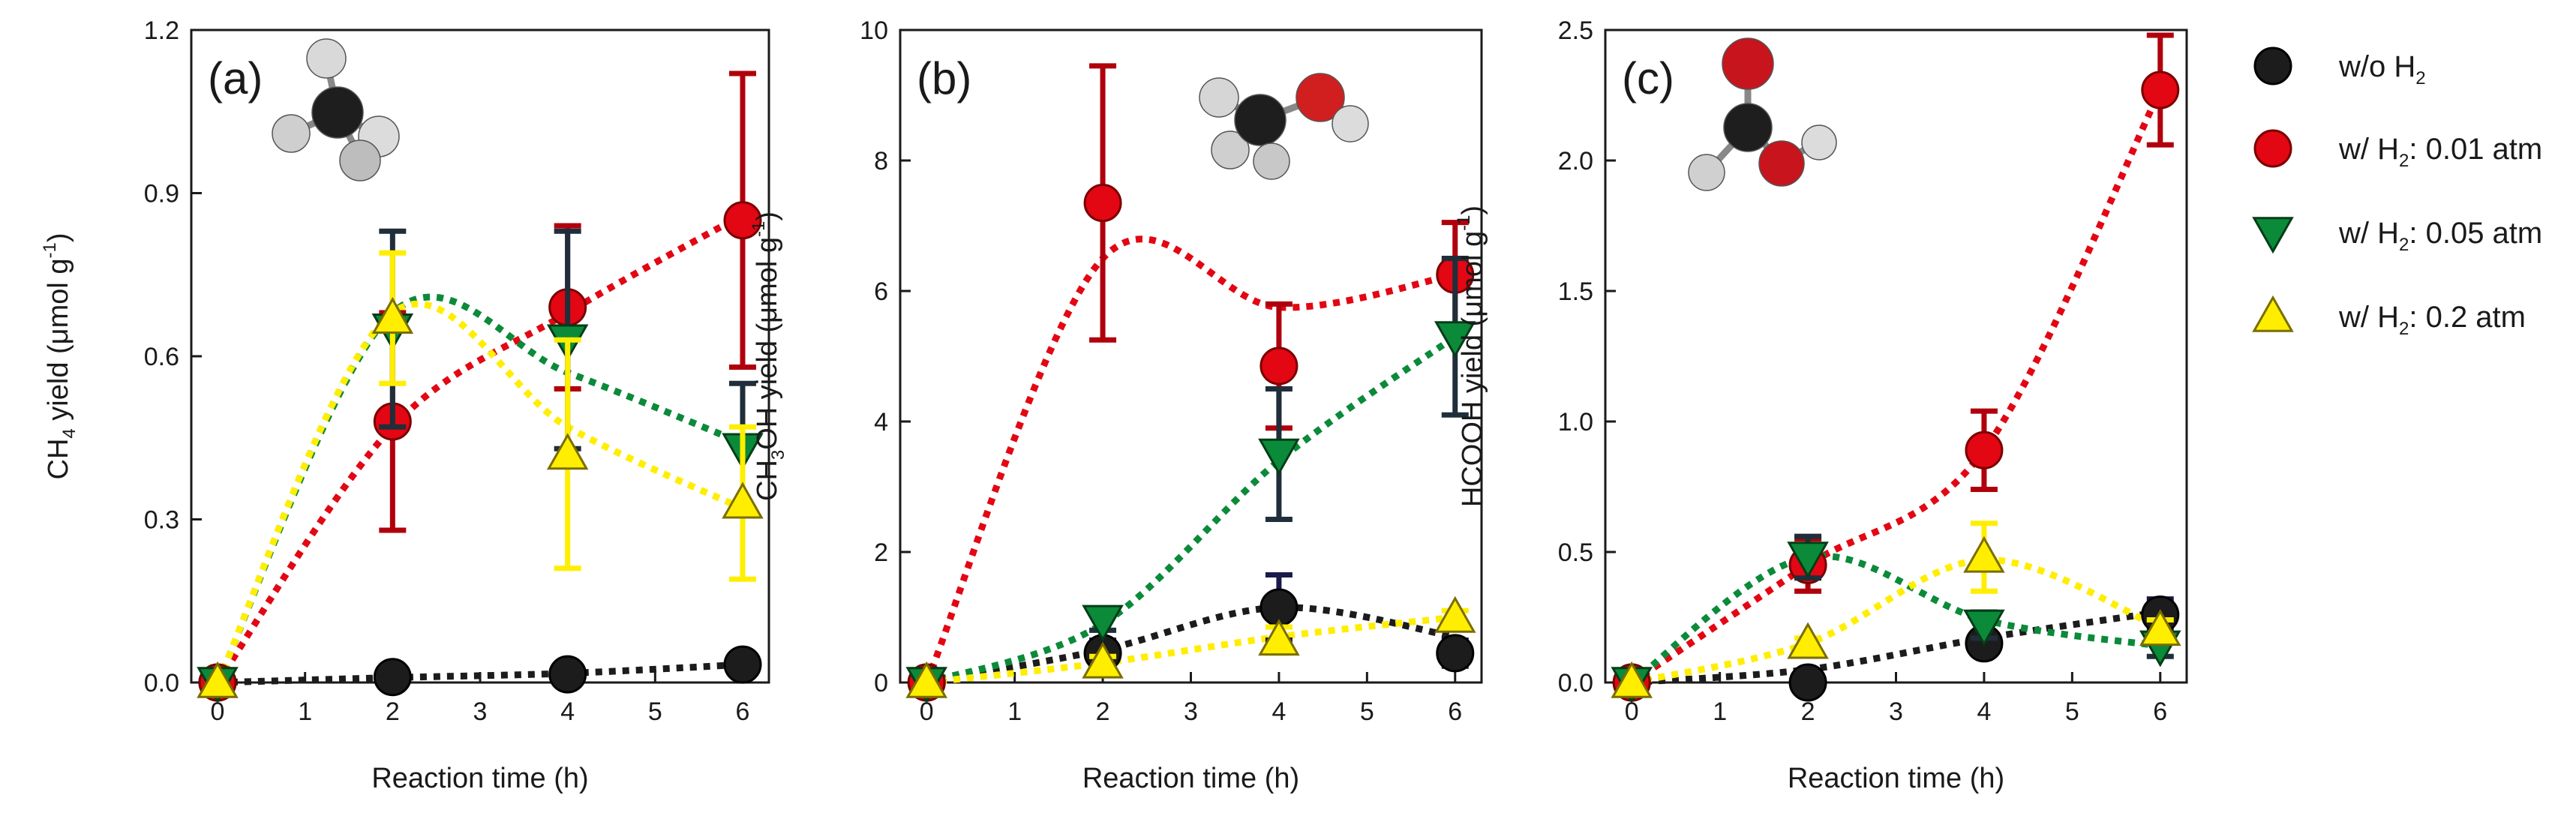 This screenshot has width=2576, height=837. I want to click on panel-label: (b), so click(944, 78).